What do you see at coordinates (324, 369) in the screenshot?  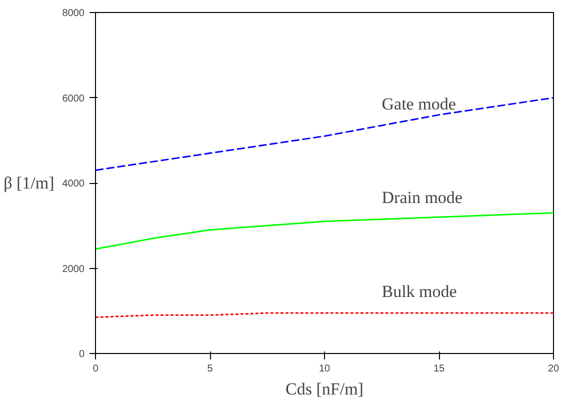 I see `x-tick-label: 10` at bounding box center [324, 369].